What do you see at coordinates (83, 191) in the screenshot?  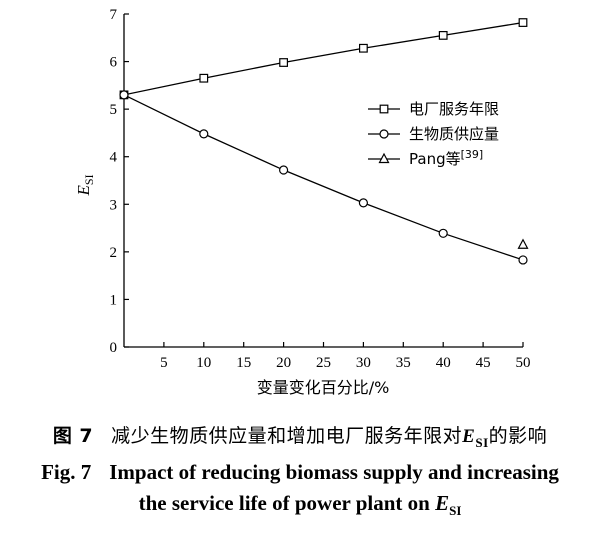 I see `y-axis-label-main: E` at bounding box center [83, 191].